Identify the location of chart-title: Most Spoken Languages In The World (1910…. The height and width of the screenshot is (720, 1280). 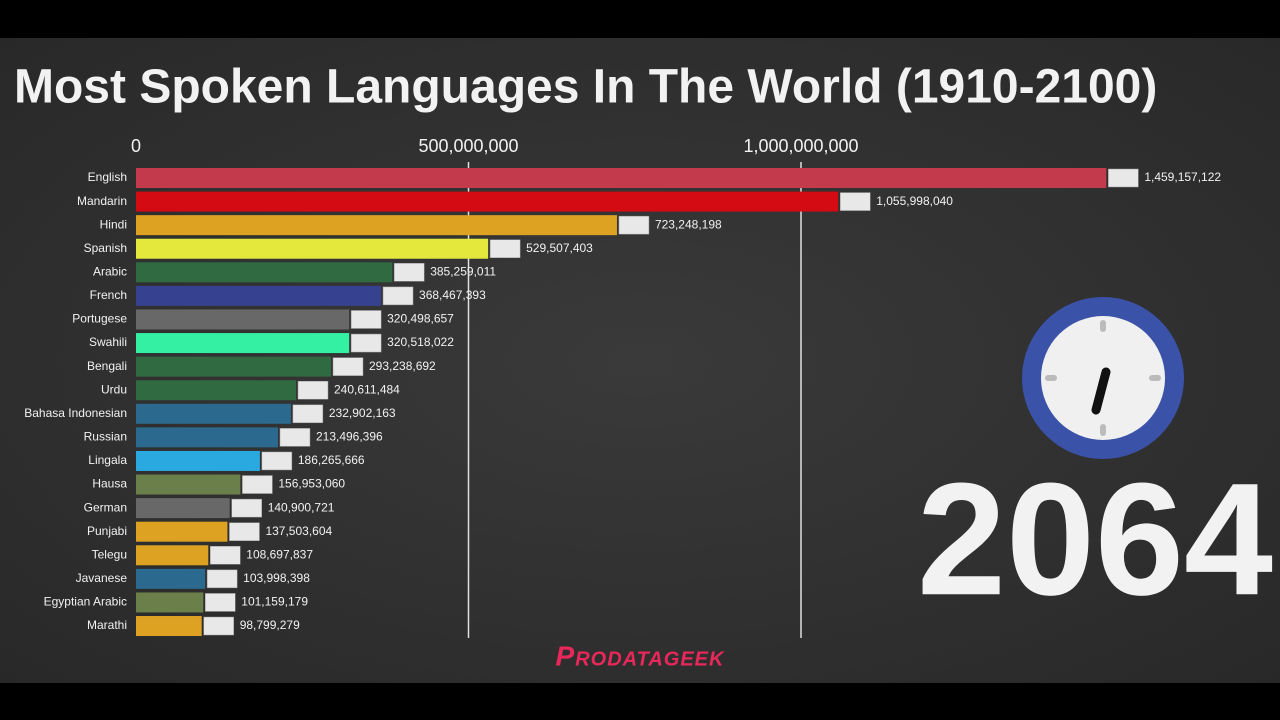
(585, 87).